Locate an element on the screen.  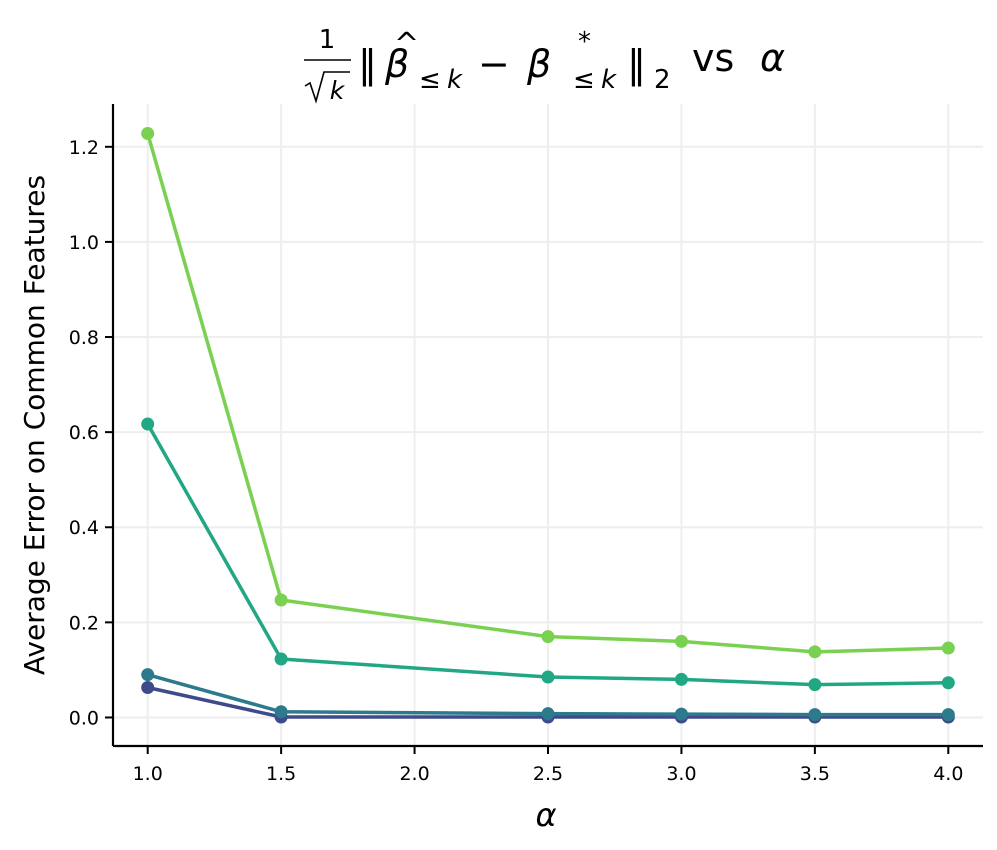
title-alpha: α is located at coordinates (772, 58).